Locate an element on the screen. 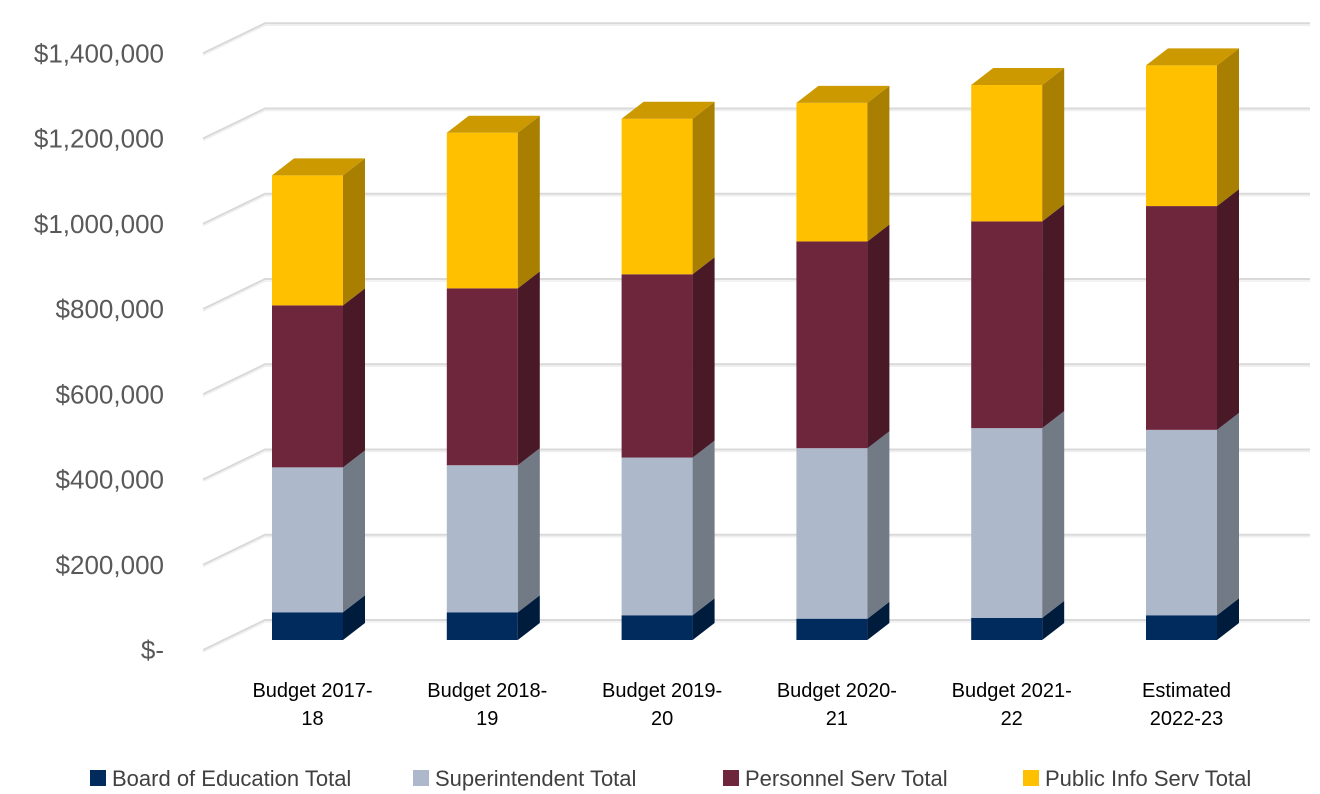 The height and width of the screenshot is (794, 1320). x-tick-label: 19 is located at coordinates (487, 719).